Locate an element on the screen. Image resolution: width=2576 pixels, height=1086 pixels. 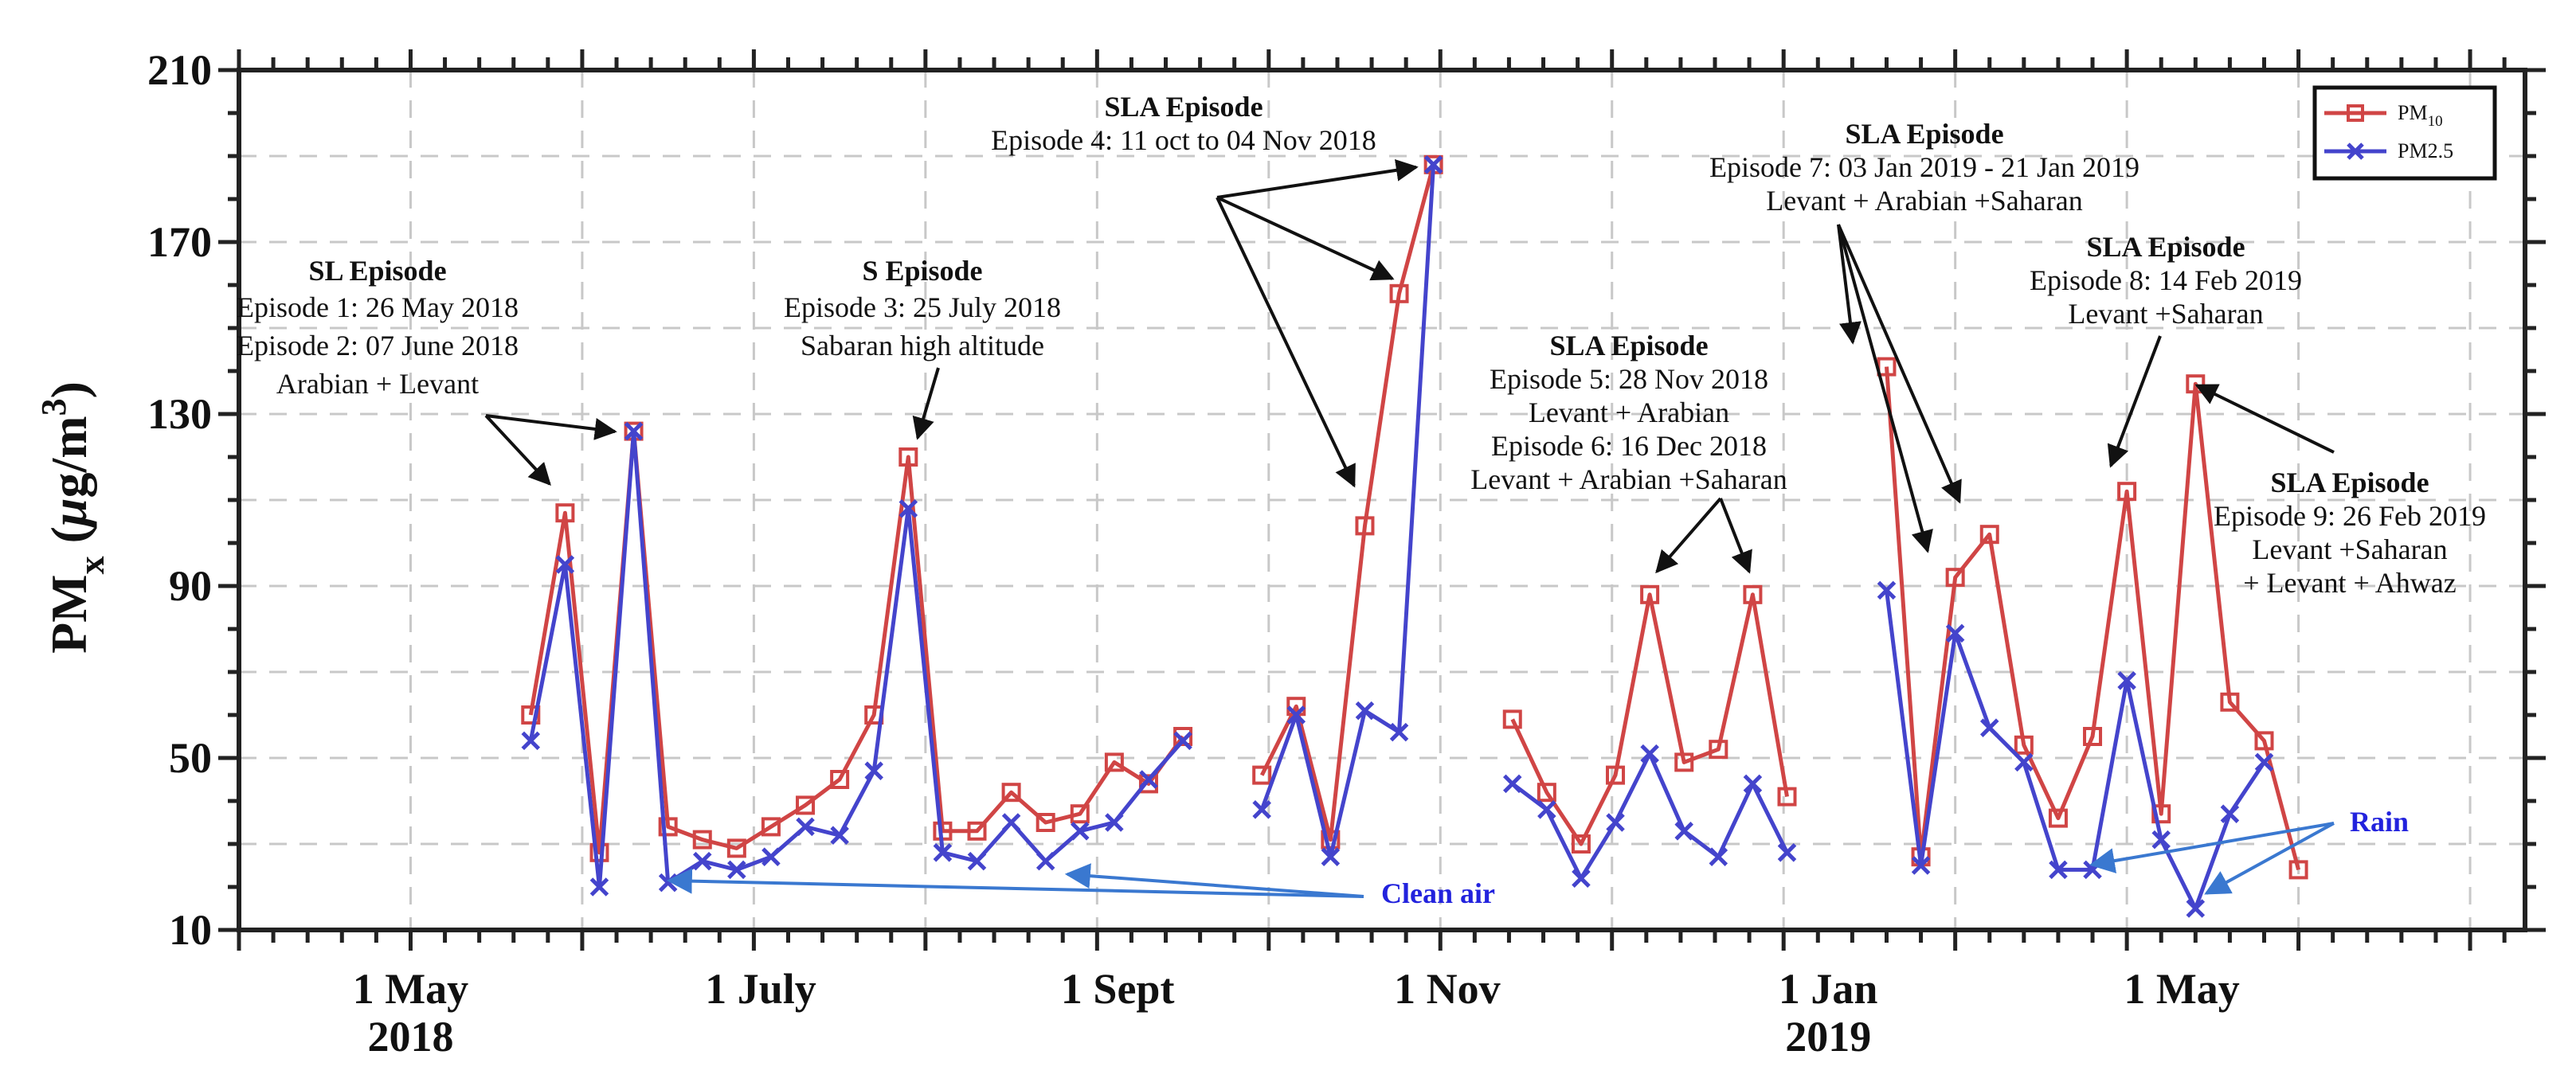
annotation-title: SL Episode is located at coordinates (377, 271).